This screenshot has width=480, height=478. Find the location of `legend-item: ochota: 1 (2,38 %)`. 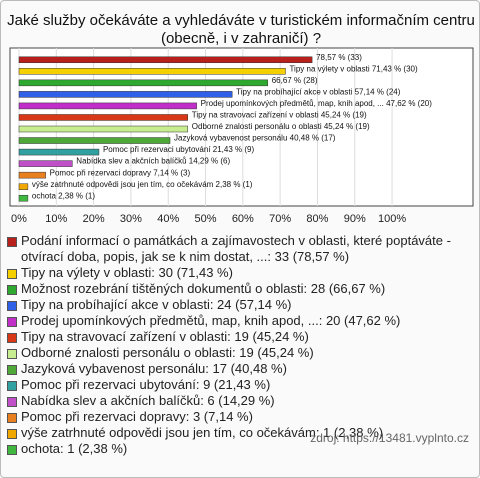

legend-item: ochota: 1 (2,38 %) is located at coordinates (238, 449).